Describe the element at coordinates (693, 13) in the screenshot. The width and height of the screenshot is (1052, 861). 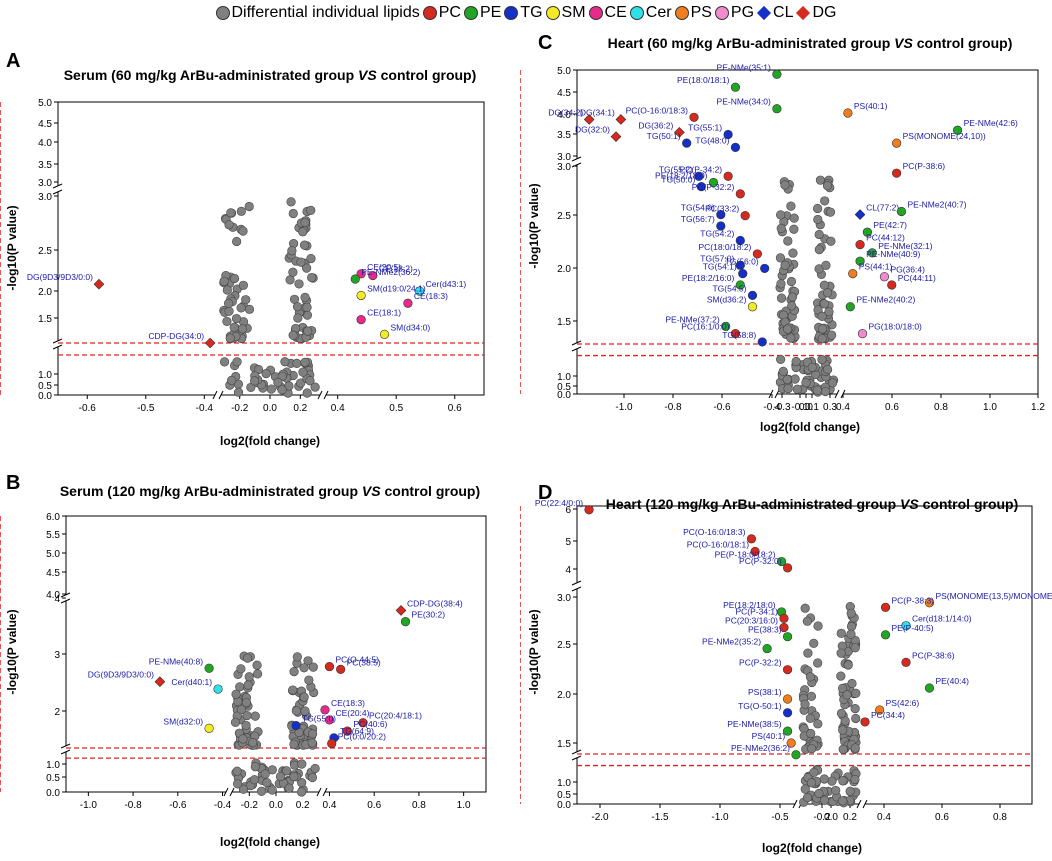
I see `legend-item-ps: PS` at that location.